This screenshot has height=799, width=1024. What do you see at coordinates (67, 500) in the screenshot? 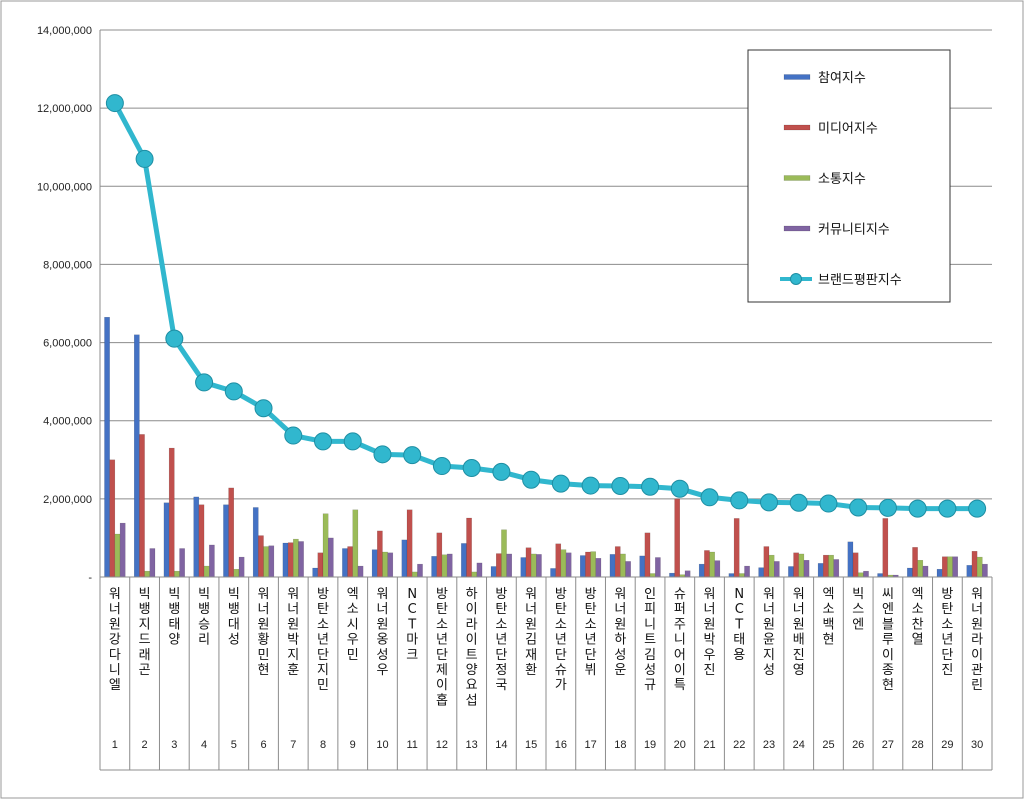
I see `y-tick-label: 2,000,000` at bounding box center [67, 500].